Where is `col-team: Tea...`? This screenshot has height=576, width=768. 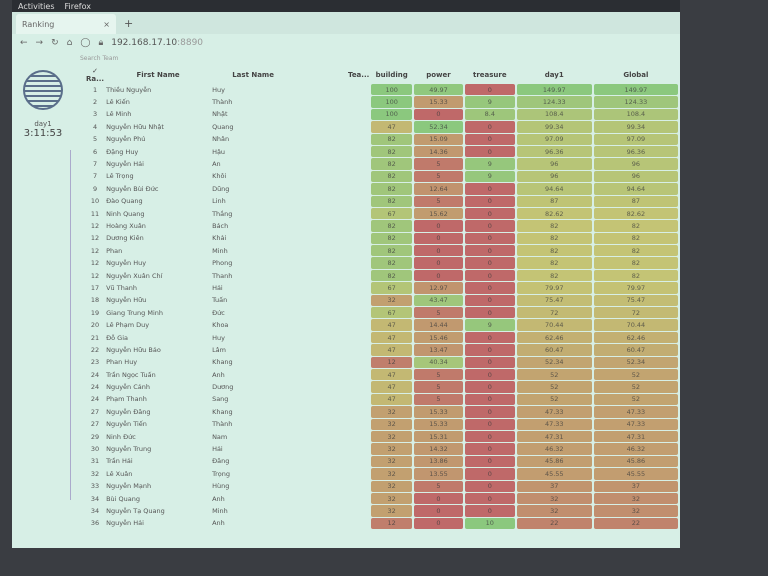 col-team: Tea... is located at coordinates (358, 75).